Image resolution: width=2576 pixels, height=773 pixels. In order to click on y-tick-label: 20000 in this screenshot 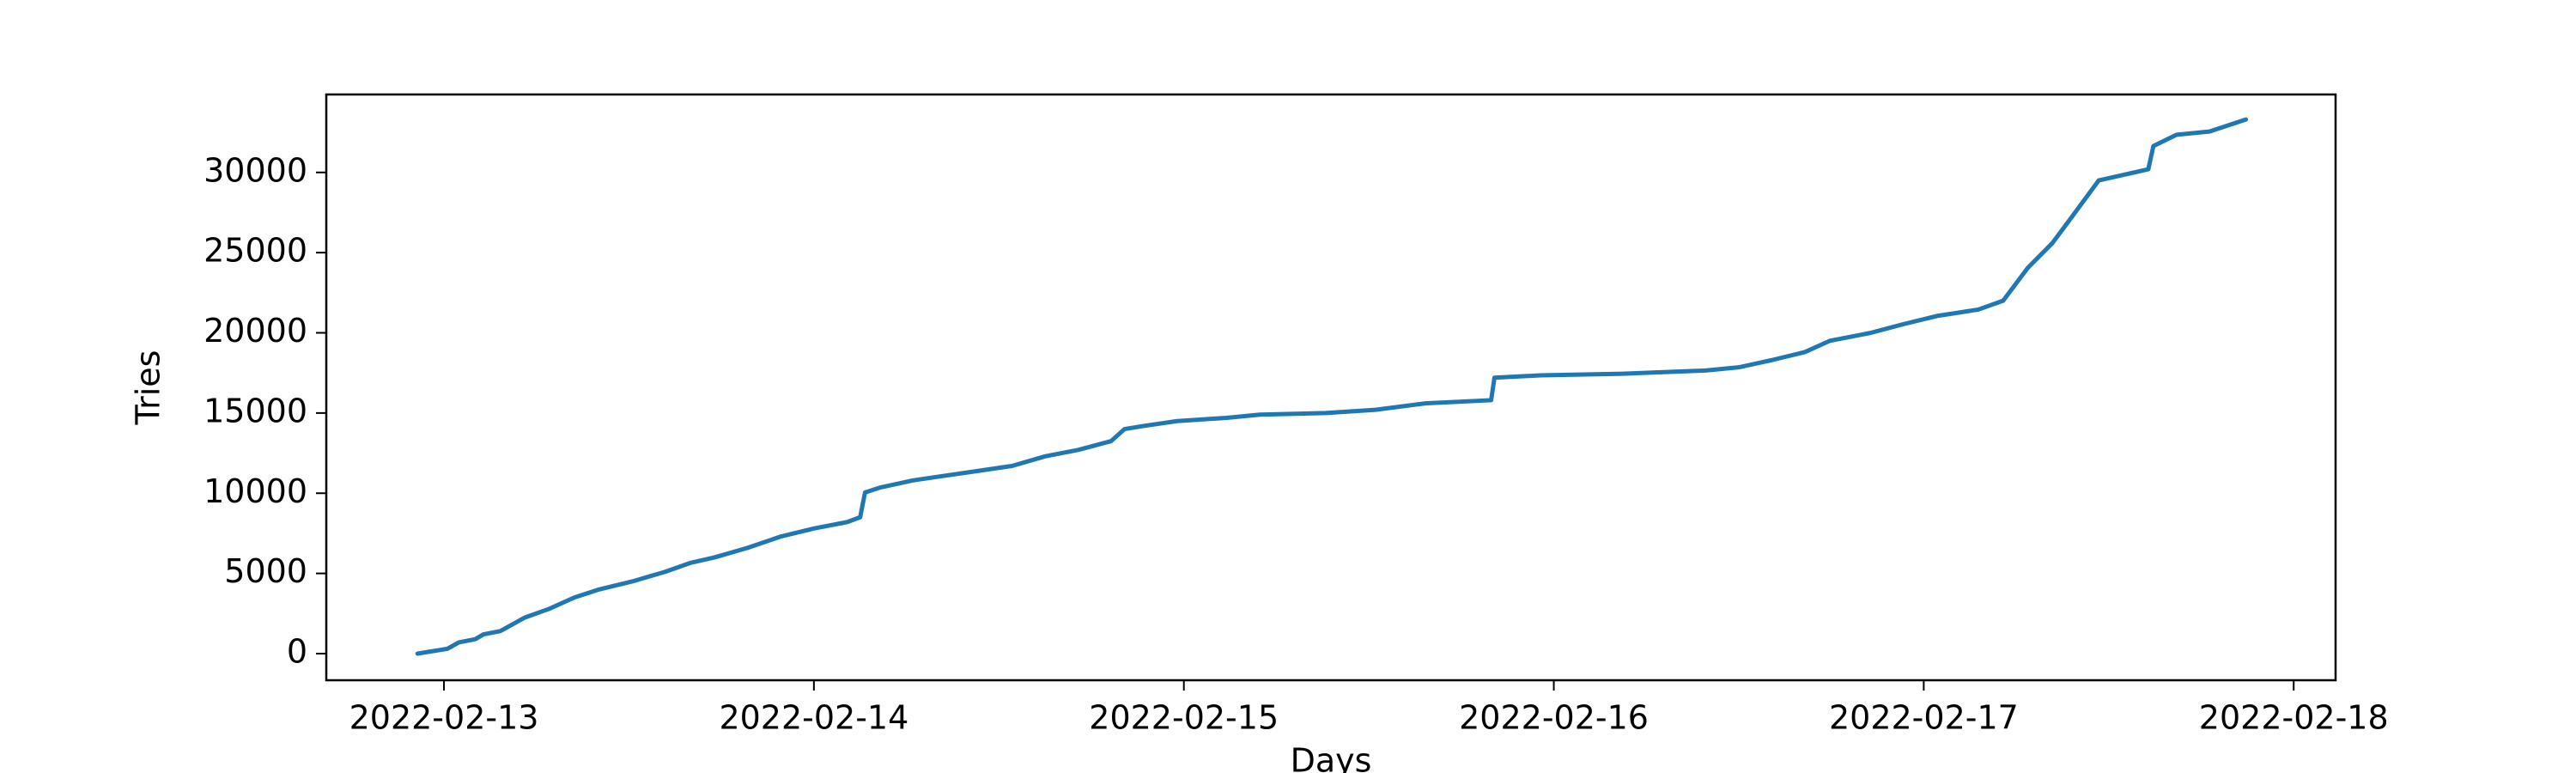, I will do `click(255, 331)`.